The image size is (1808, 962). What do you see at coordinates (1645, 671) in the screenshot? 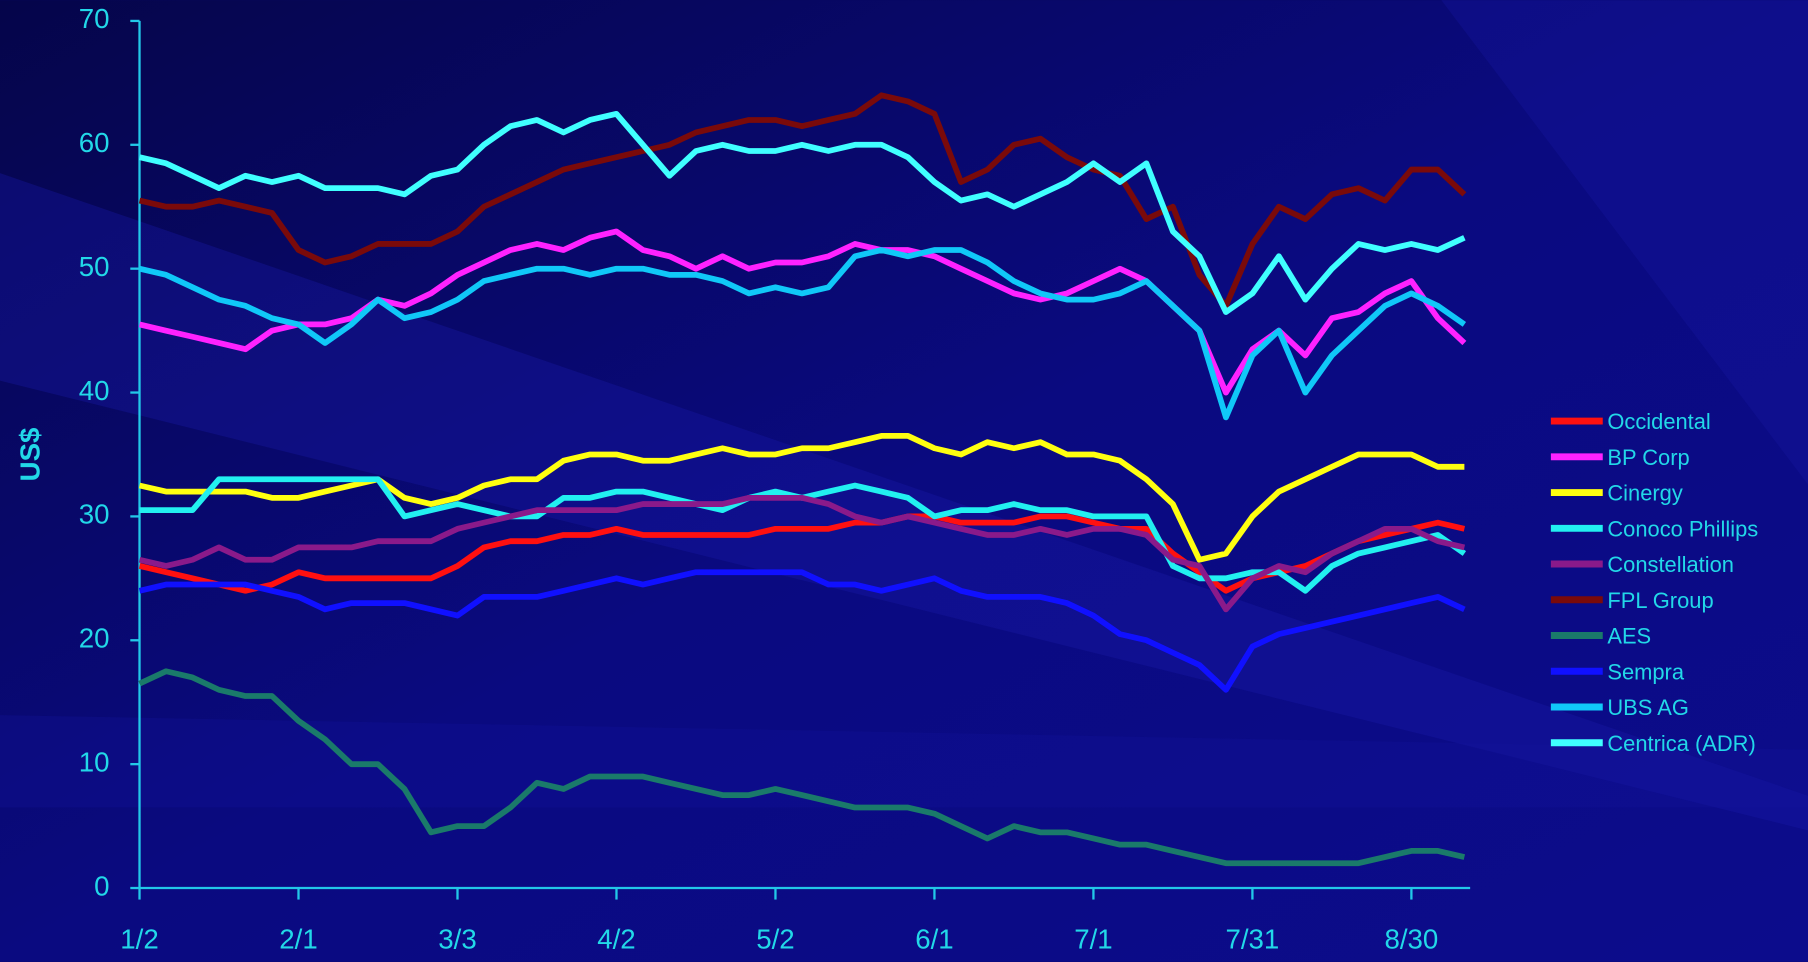
I see `legend-label: Sempra` at bounding box center [1645, 671].